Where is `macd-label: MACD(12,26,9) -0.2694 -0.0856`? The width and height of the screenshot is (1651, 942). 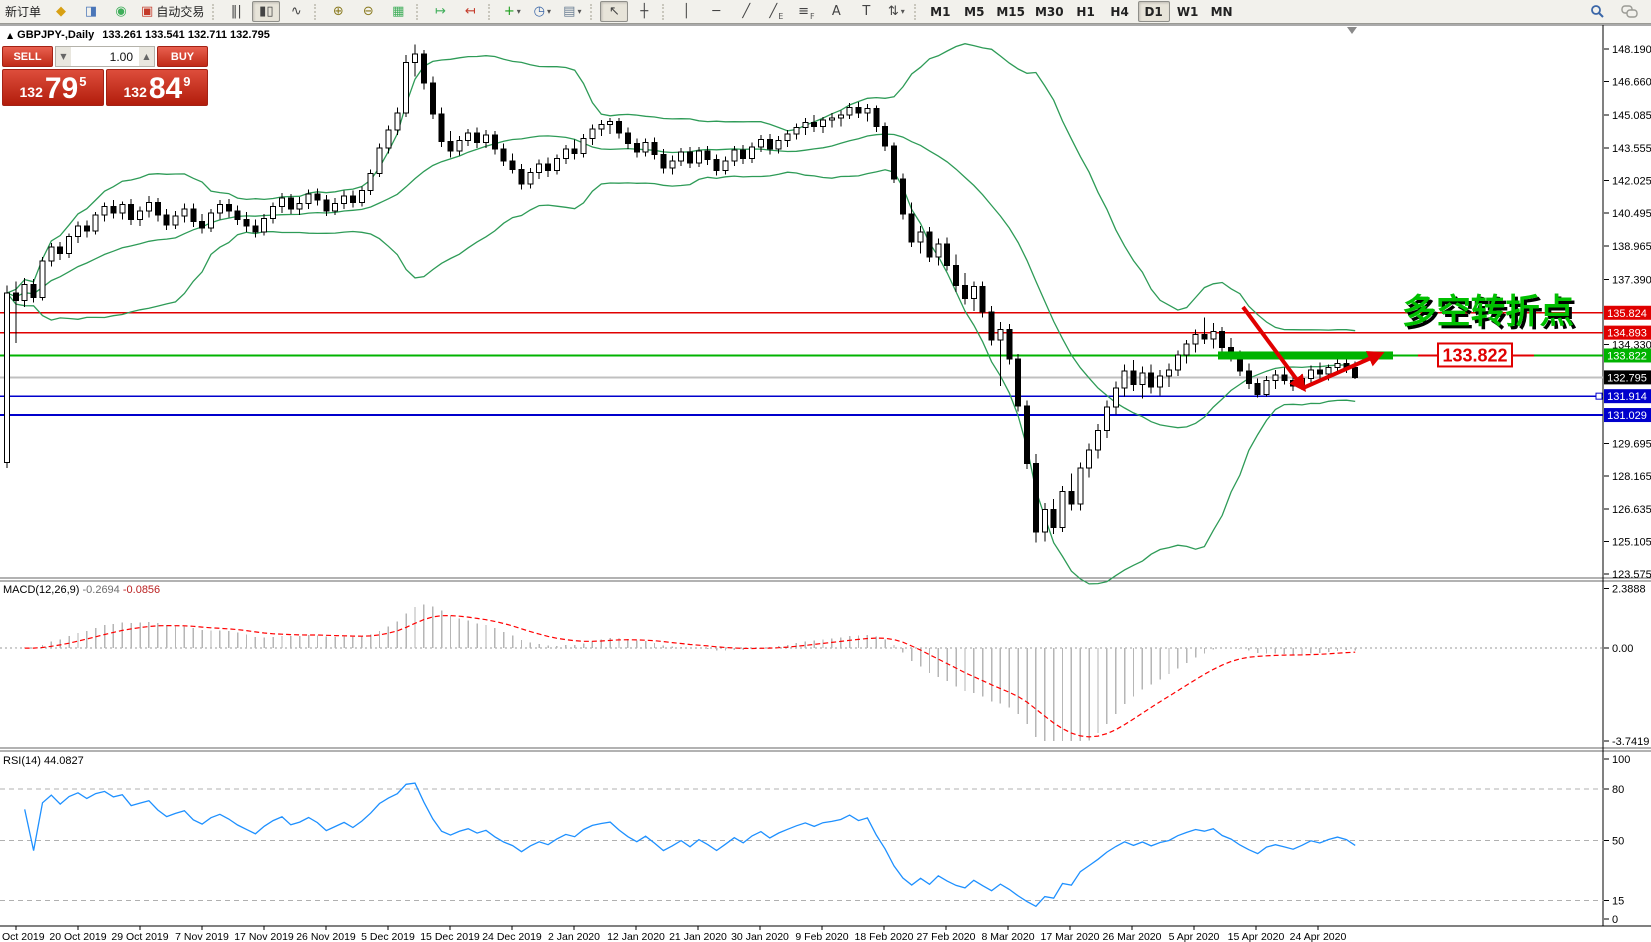 macd-label: MACD(12,26,9) -0.2694 -0.0856 is located at coordinates (81, 590).